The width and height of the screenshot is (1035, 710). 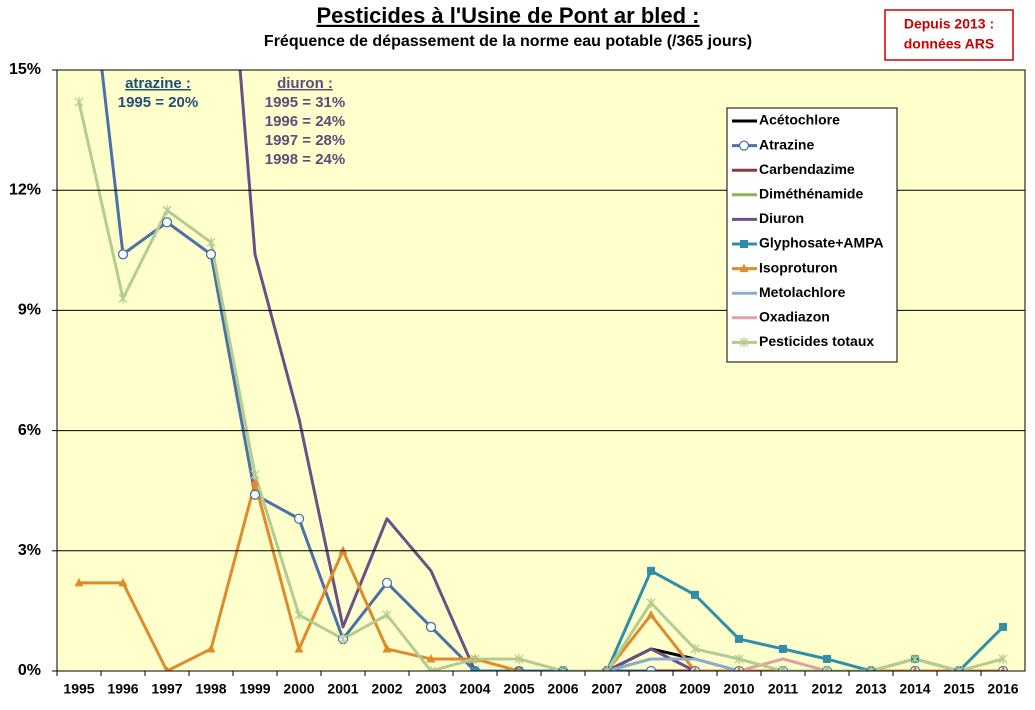 What do you see at coordinates (826, 689) in the screenshot?
I see `x-tick-label: 2012` at bounding box center [826, 689].